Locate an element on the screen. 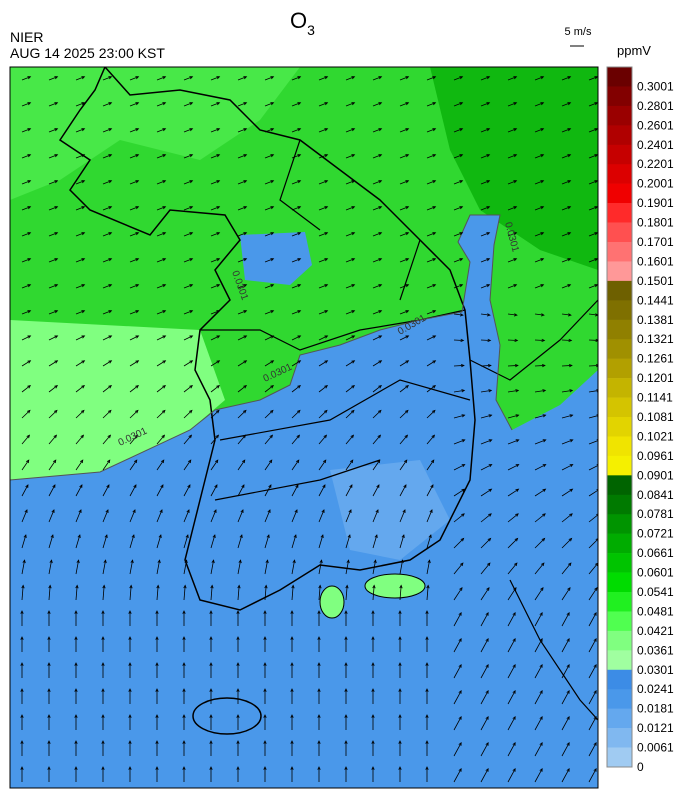 This screenshot has height=803, width=692. colorbar-label: 0.1261 is located at coordinates (655, 359).